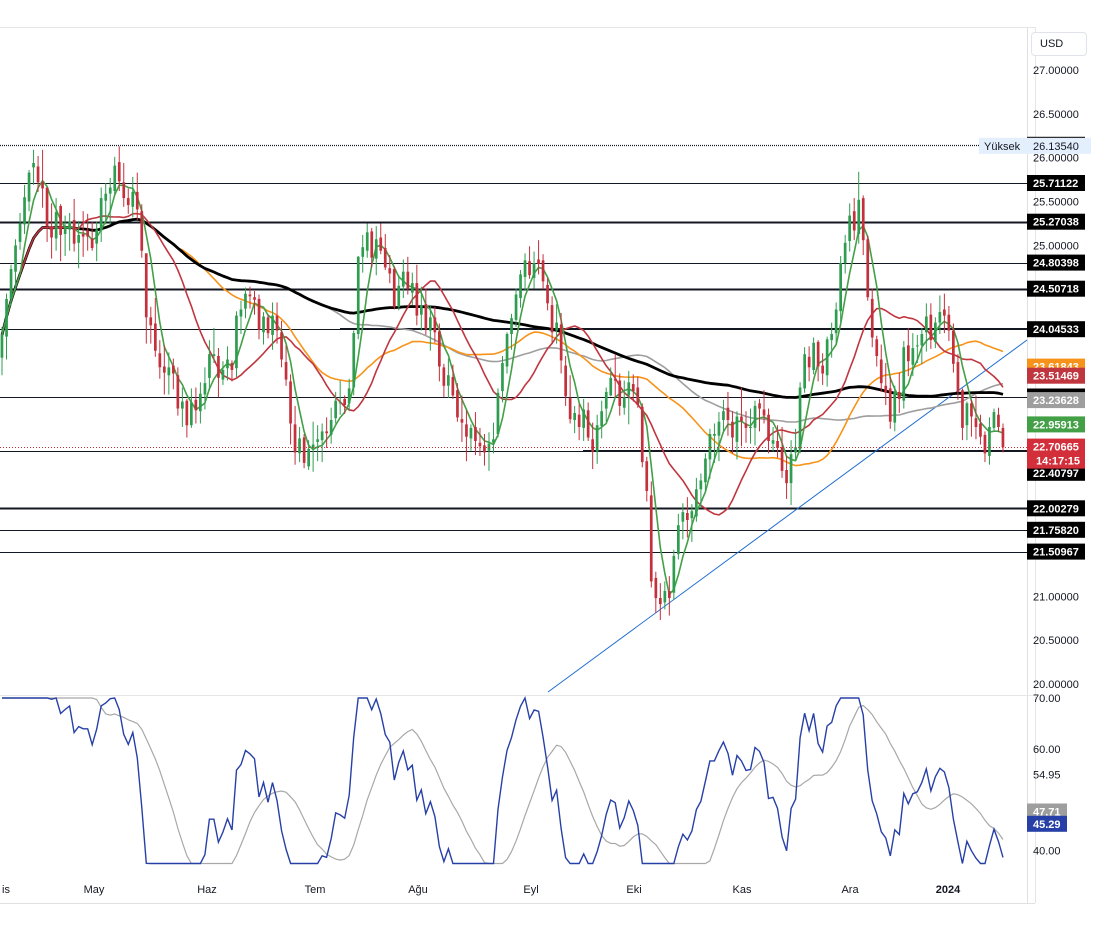 The height and width of the screenshot is (944, 1102). Describe the element at coordinates (1056, 330) in the screenshot. I see `level-label: 24.04533` at that location.